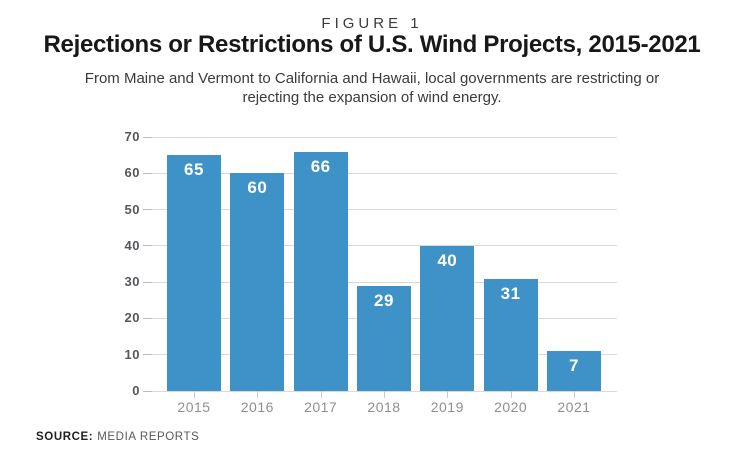  I want to click on x-axis-tick-2019, so click(448, 394).